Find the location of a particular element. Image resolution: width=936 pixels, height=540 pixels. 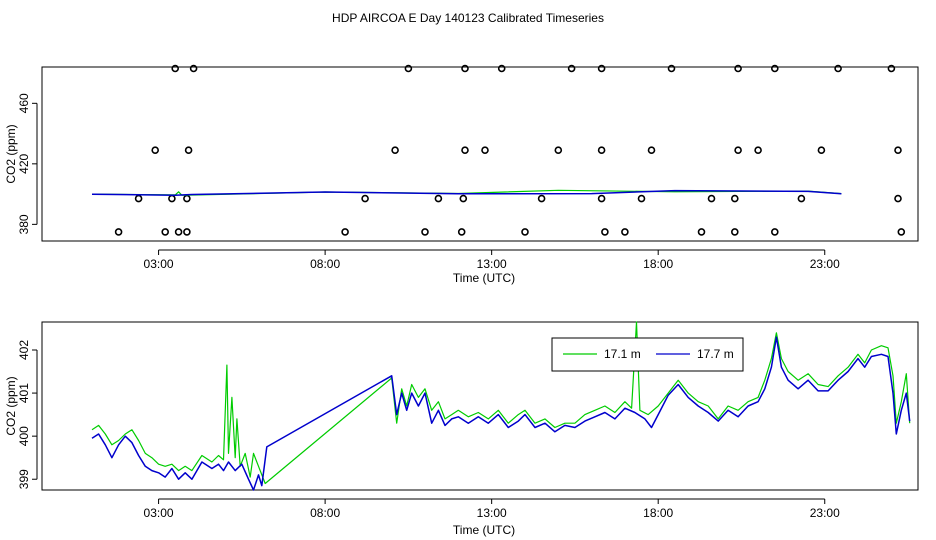

y-tick-label: 380 is located at coordinates (24, 224).